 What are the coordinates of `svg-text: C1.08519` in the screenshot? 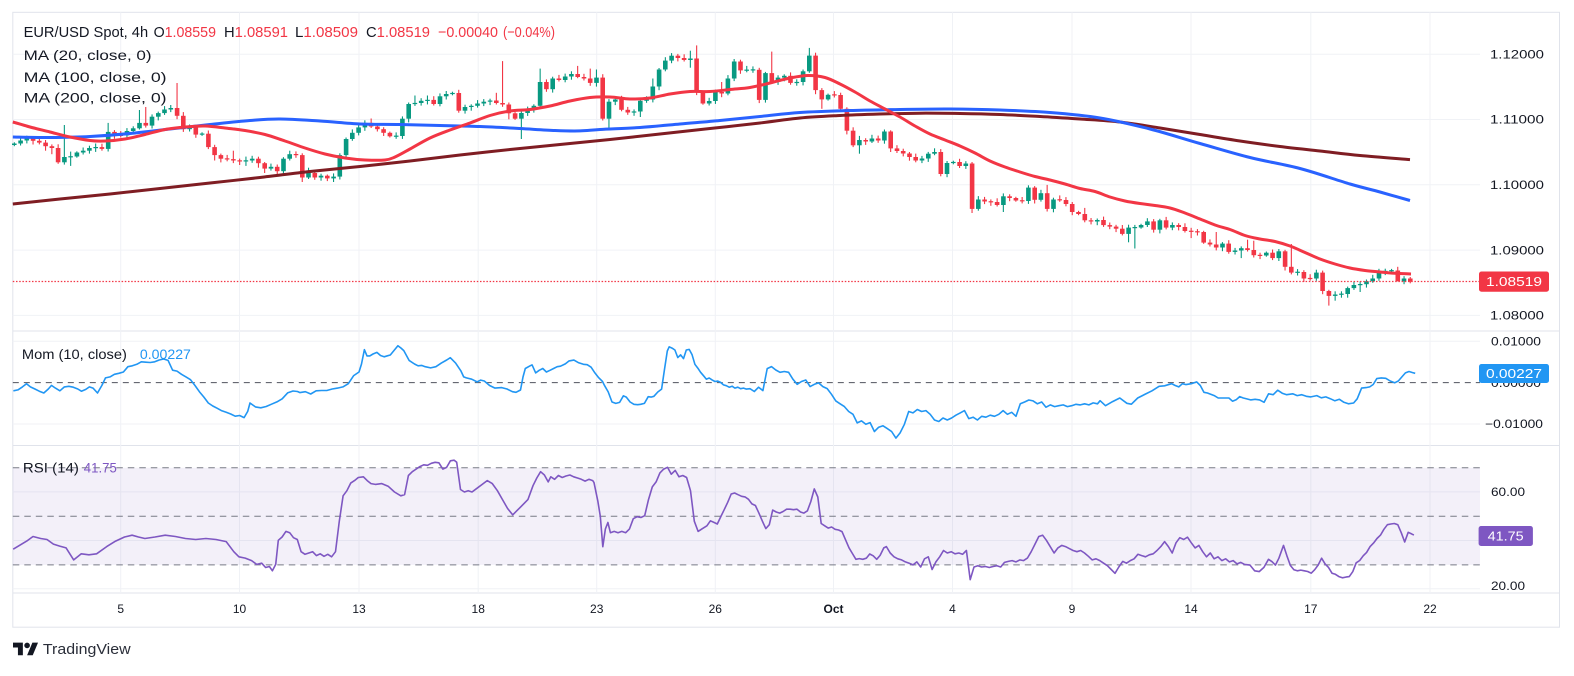 It's located at (398, 32).